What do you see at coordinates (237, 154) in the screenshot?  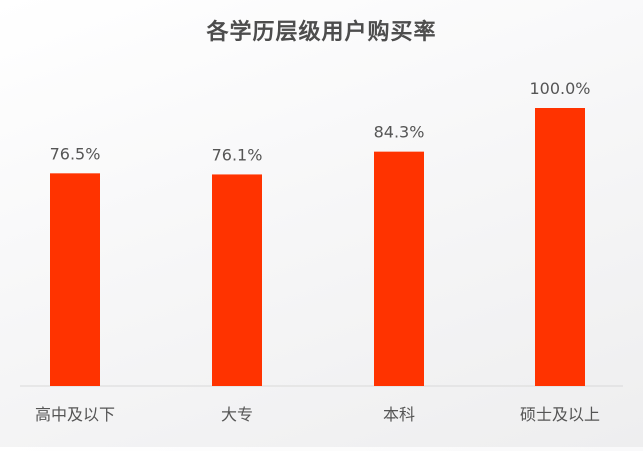 I see `value-label-2: 76.1%` at bounding box center [237, 154].